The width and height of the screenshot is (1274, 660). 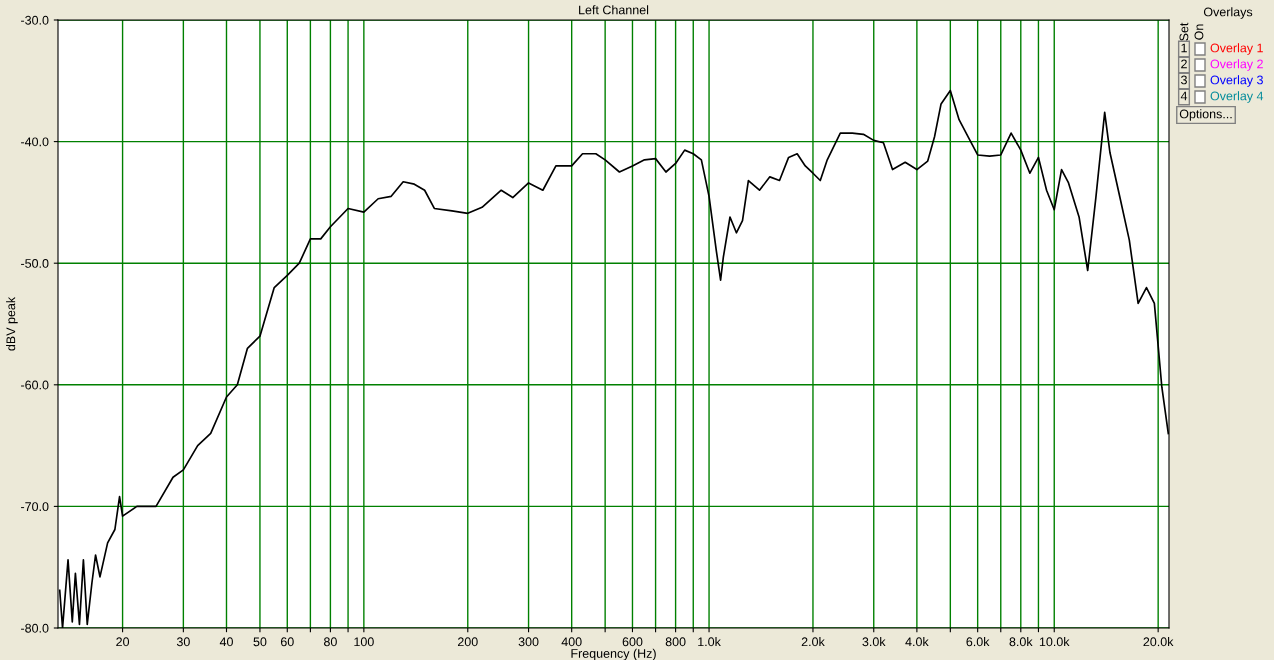 I want to click on text: 3, so click(x=1184, y=80).